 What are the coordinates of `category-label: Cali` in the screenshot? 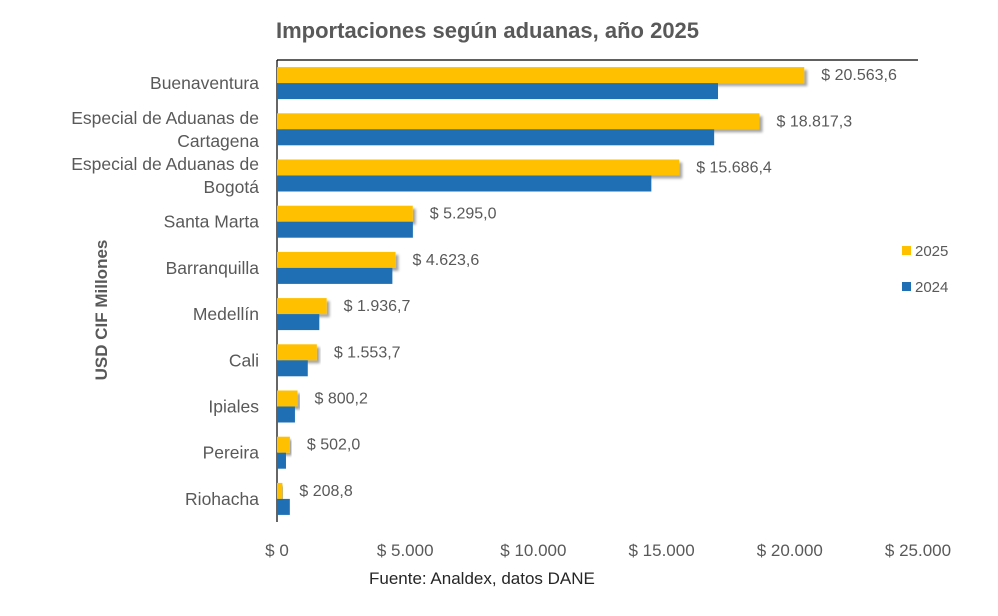 It's located at (244, 360).